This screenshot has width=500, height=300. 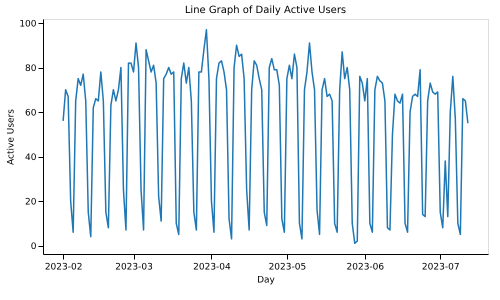 I want to click on y-axis-title: Active Users, so click(x=11, y=136).